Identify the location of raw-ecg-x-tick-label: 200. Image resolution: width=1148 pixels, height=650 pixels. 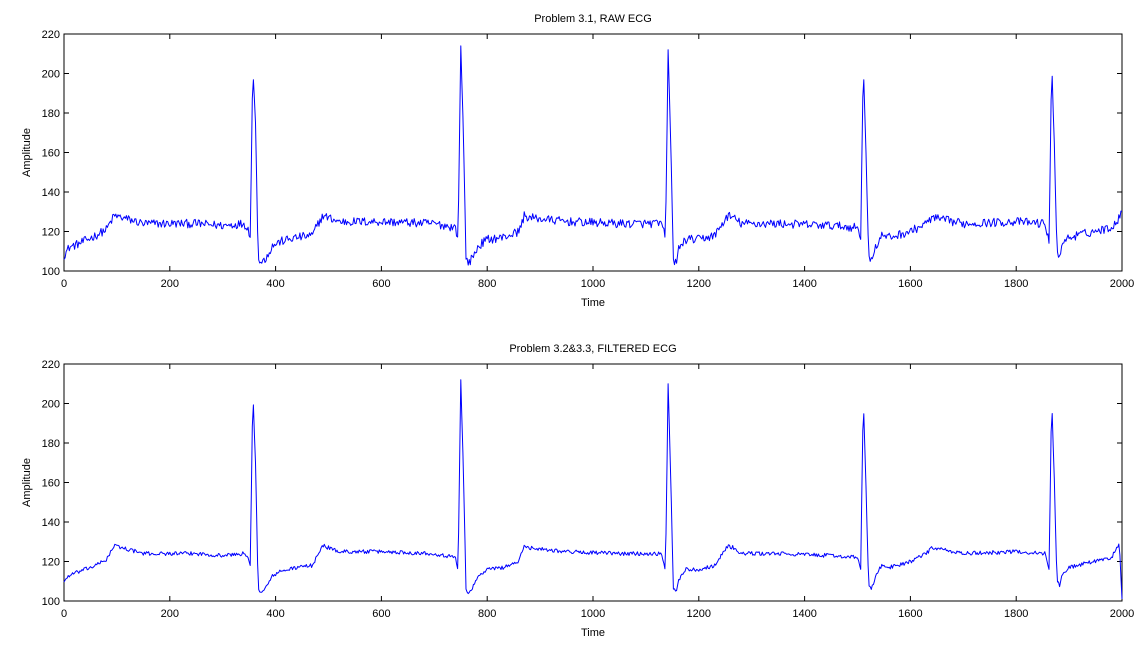
(170, 284).